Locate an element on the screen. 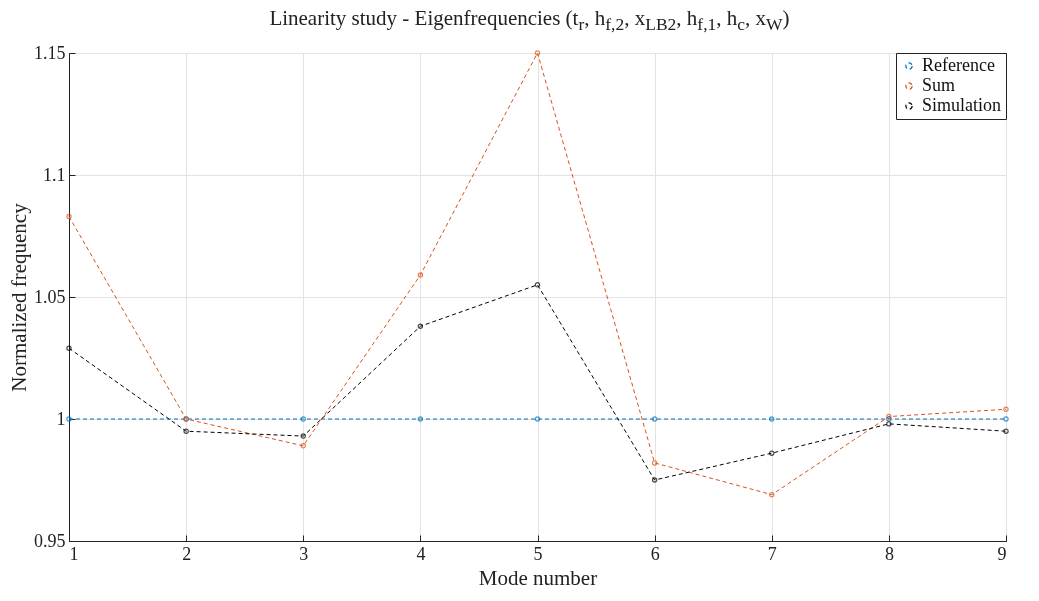 This screenshot has width=1039, height=601. x-tick-label: 1 is located at coordinates (74, 553).